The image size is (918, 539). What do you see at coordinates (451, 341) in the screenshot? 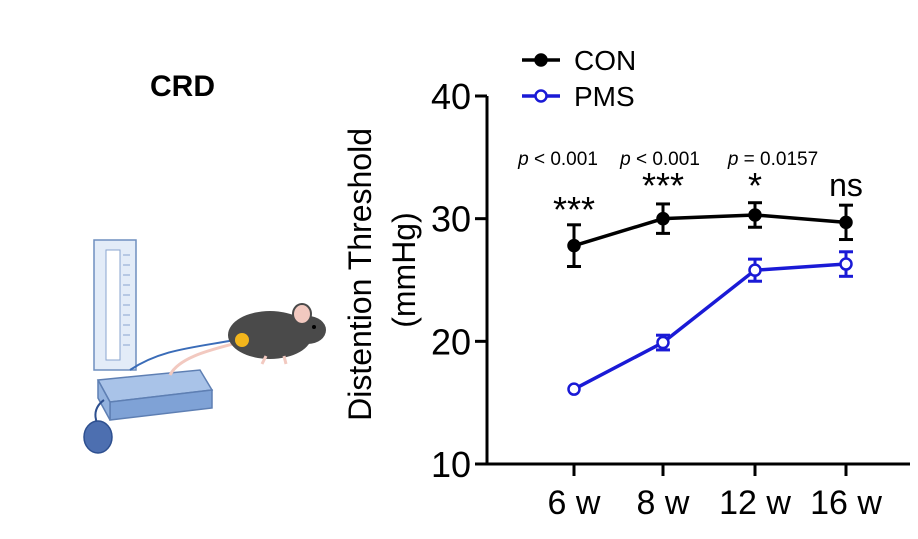
I see `y-tick-label: 20` at bounding box center [451, 341].